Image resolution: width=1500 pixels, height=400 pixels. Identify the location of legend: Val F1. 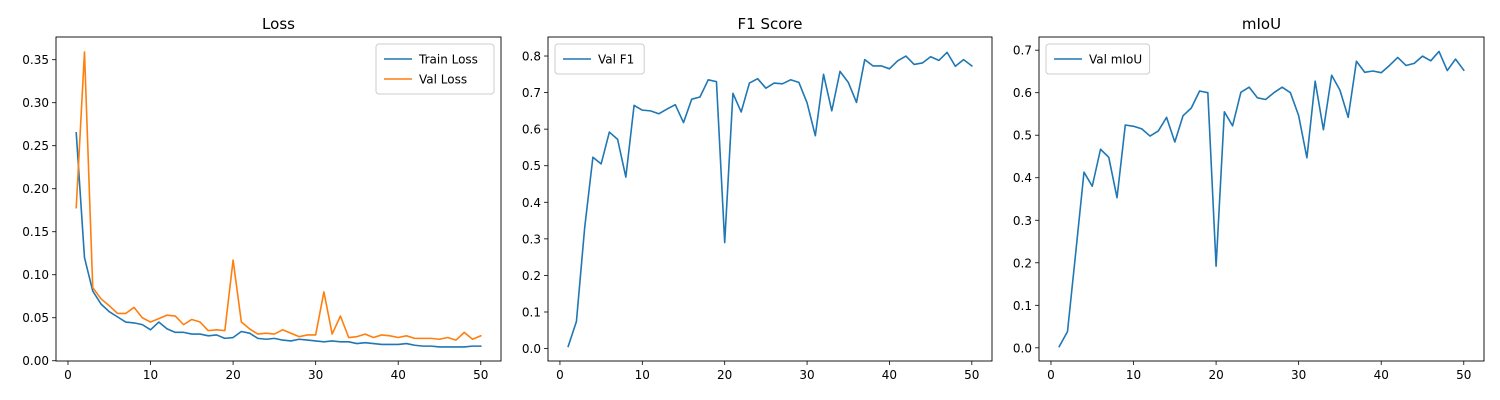
(599, 59).